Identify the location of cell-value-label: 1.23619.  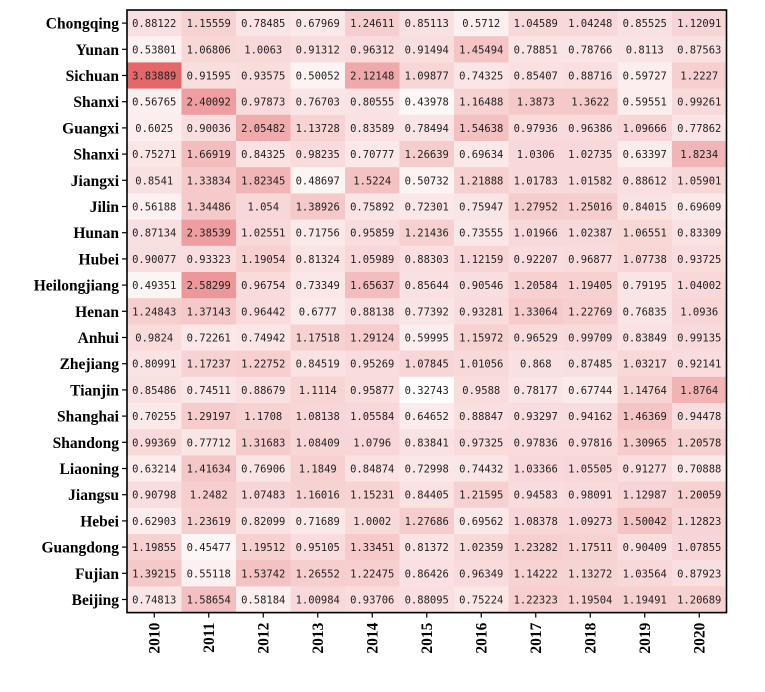
(209, 522).